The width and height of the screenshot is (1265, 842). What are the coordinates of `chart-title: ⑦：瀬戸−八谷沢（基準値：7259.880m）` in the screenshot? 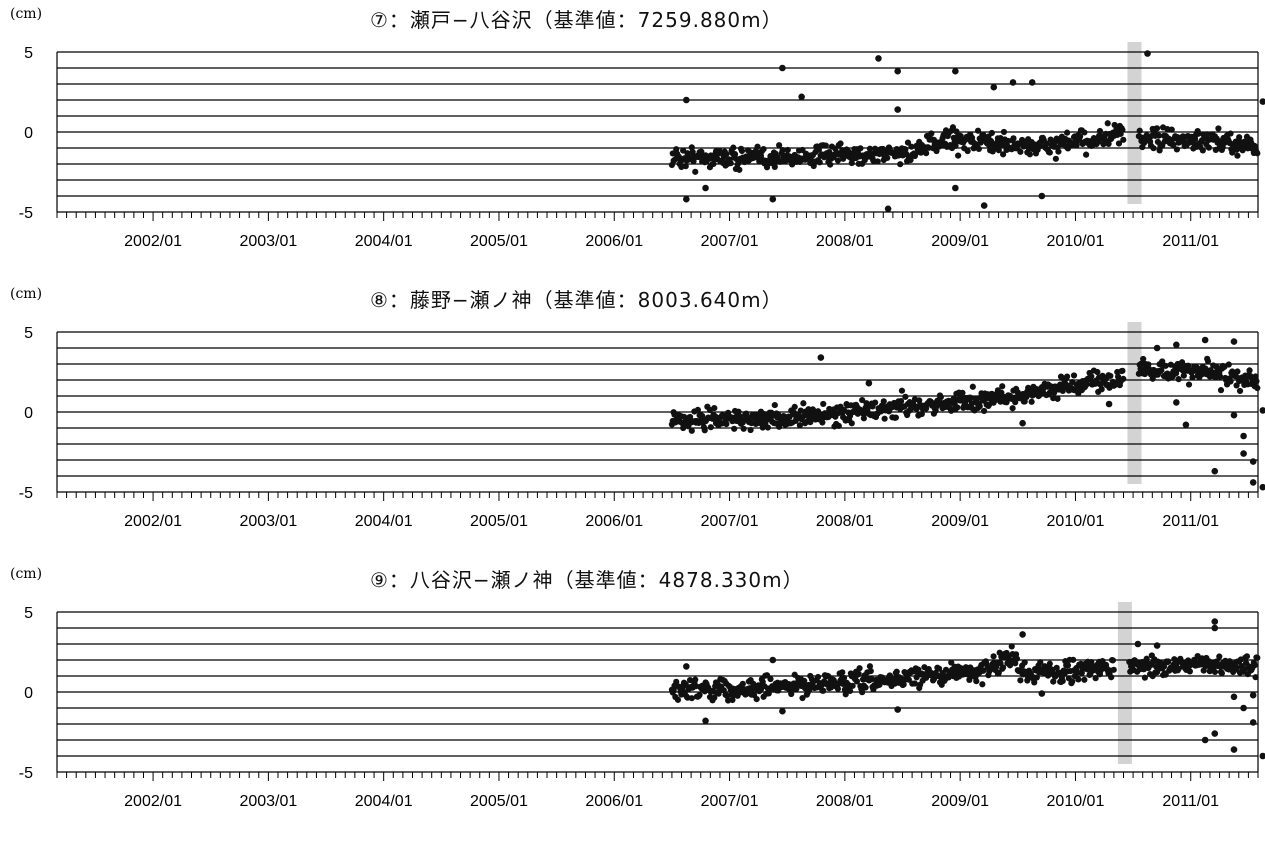 It's located at (576, 20).